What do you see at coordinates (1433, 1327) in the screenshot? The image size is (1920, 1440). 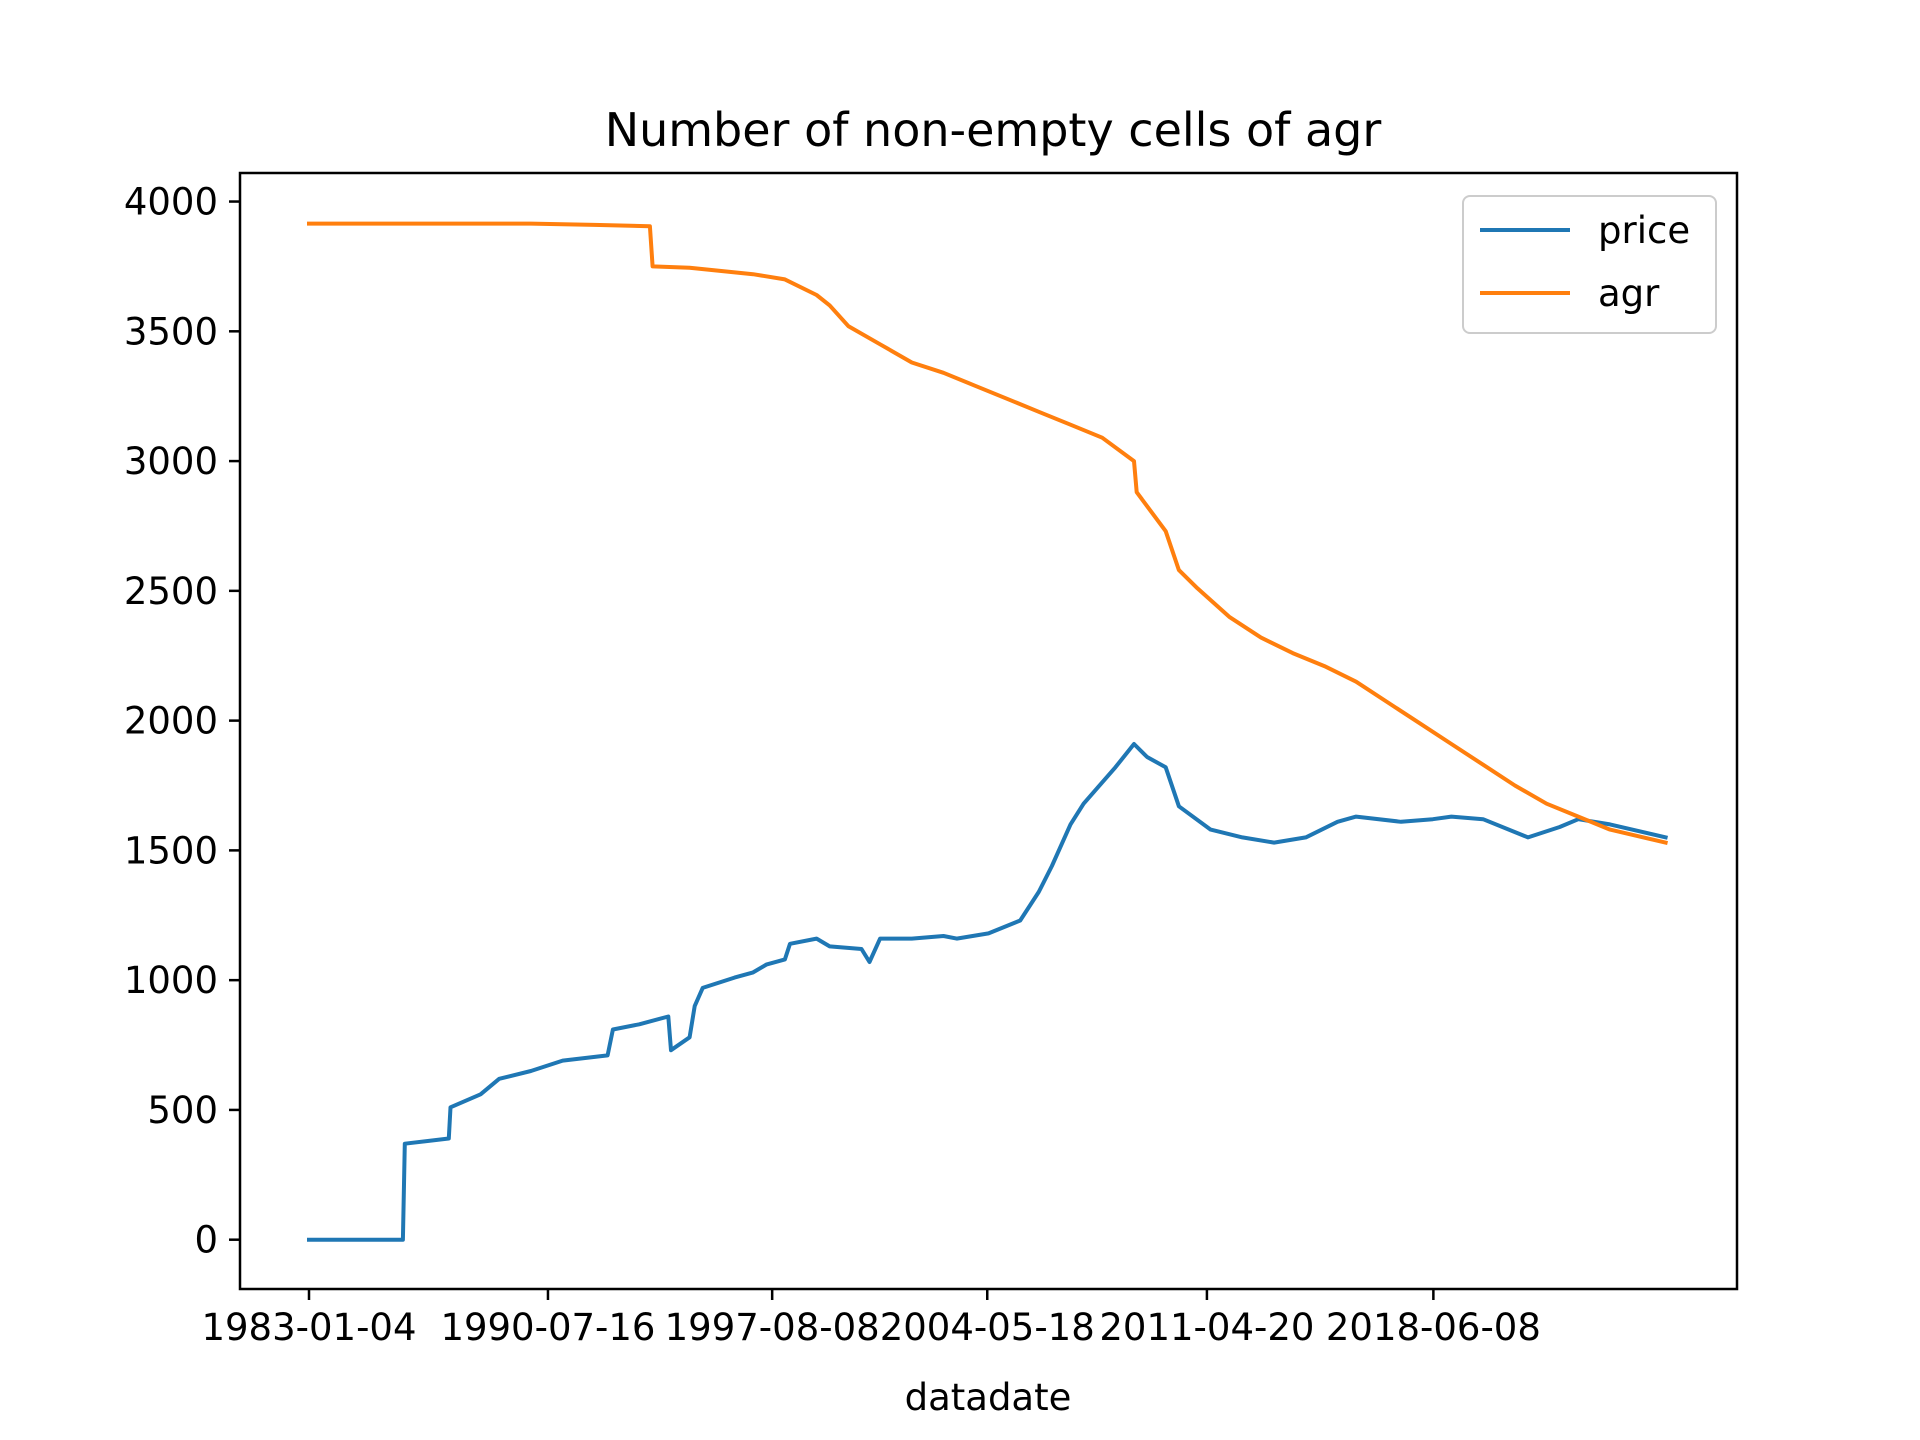 I see `x-tick-label: 2018-06-08` at bounding box center [1433, 1327].